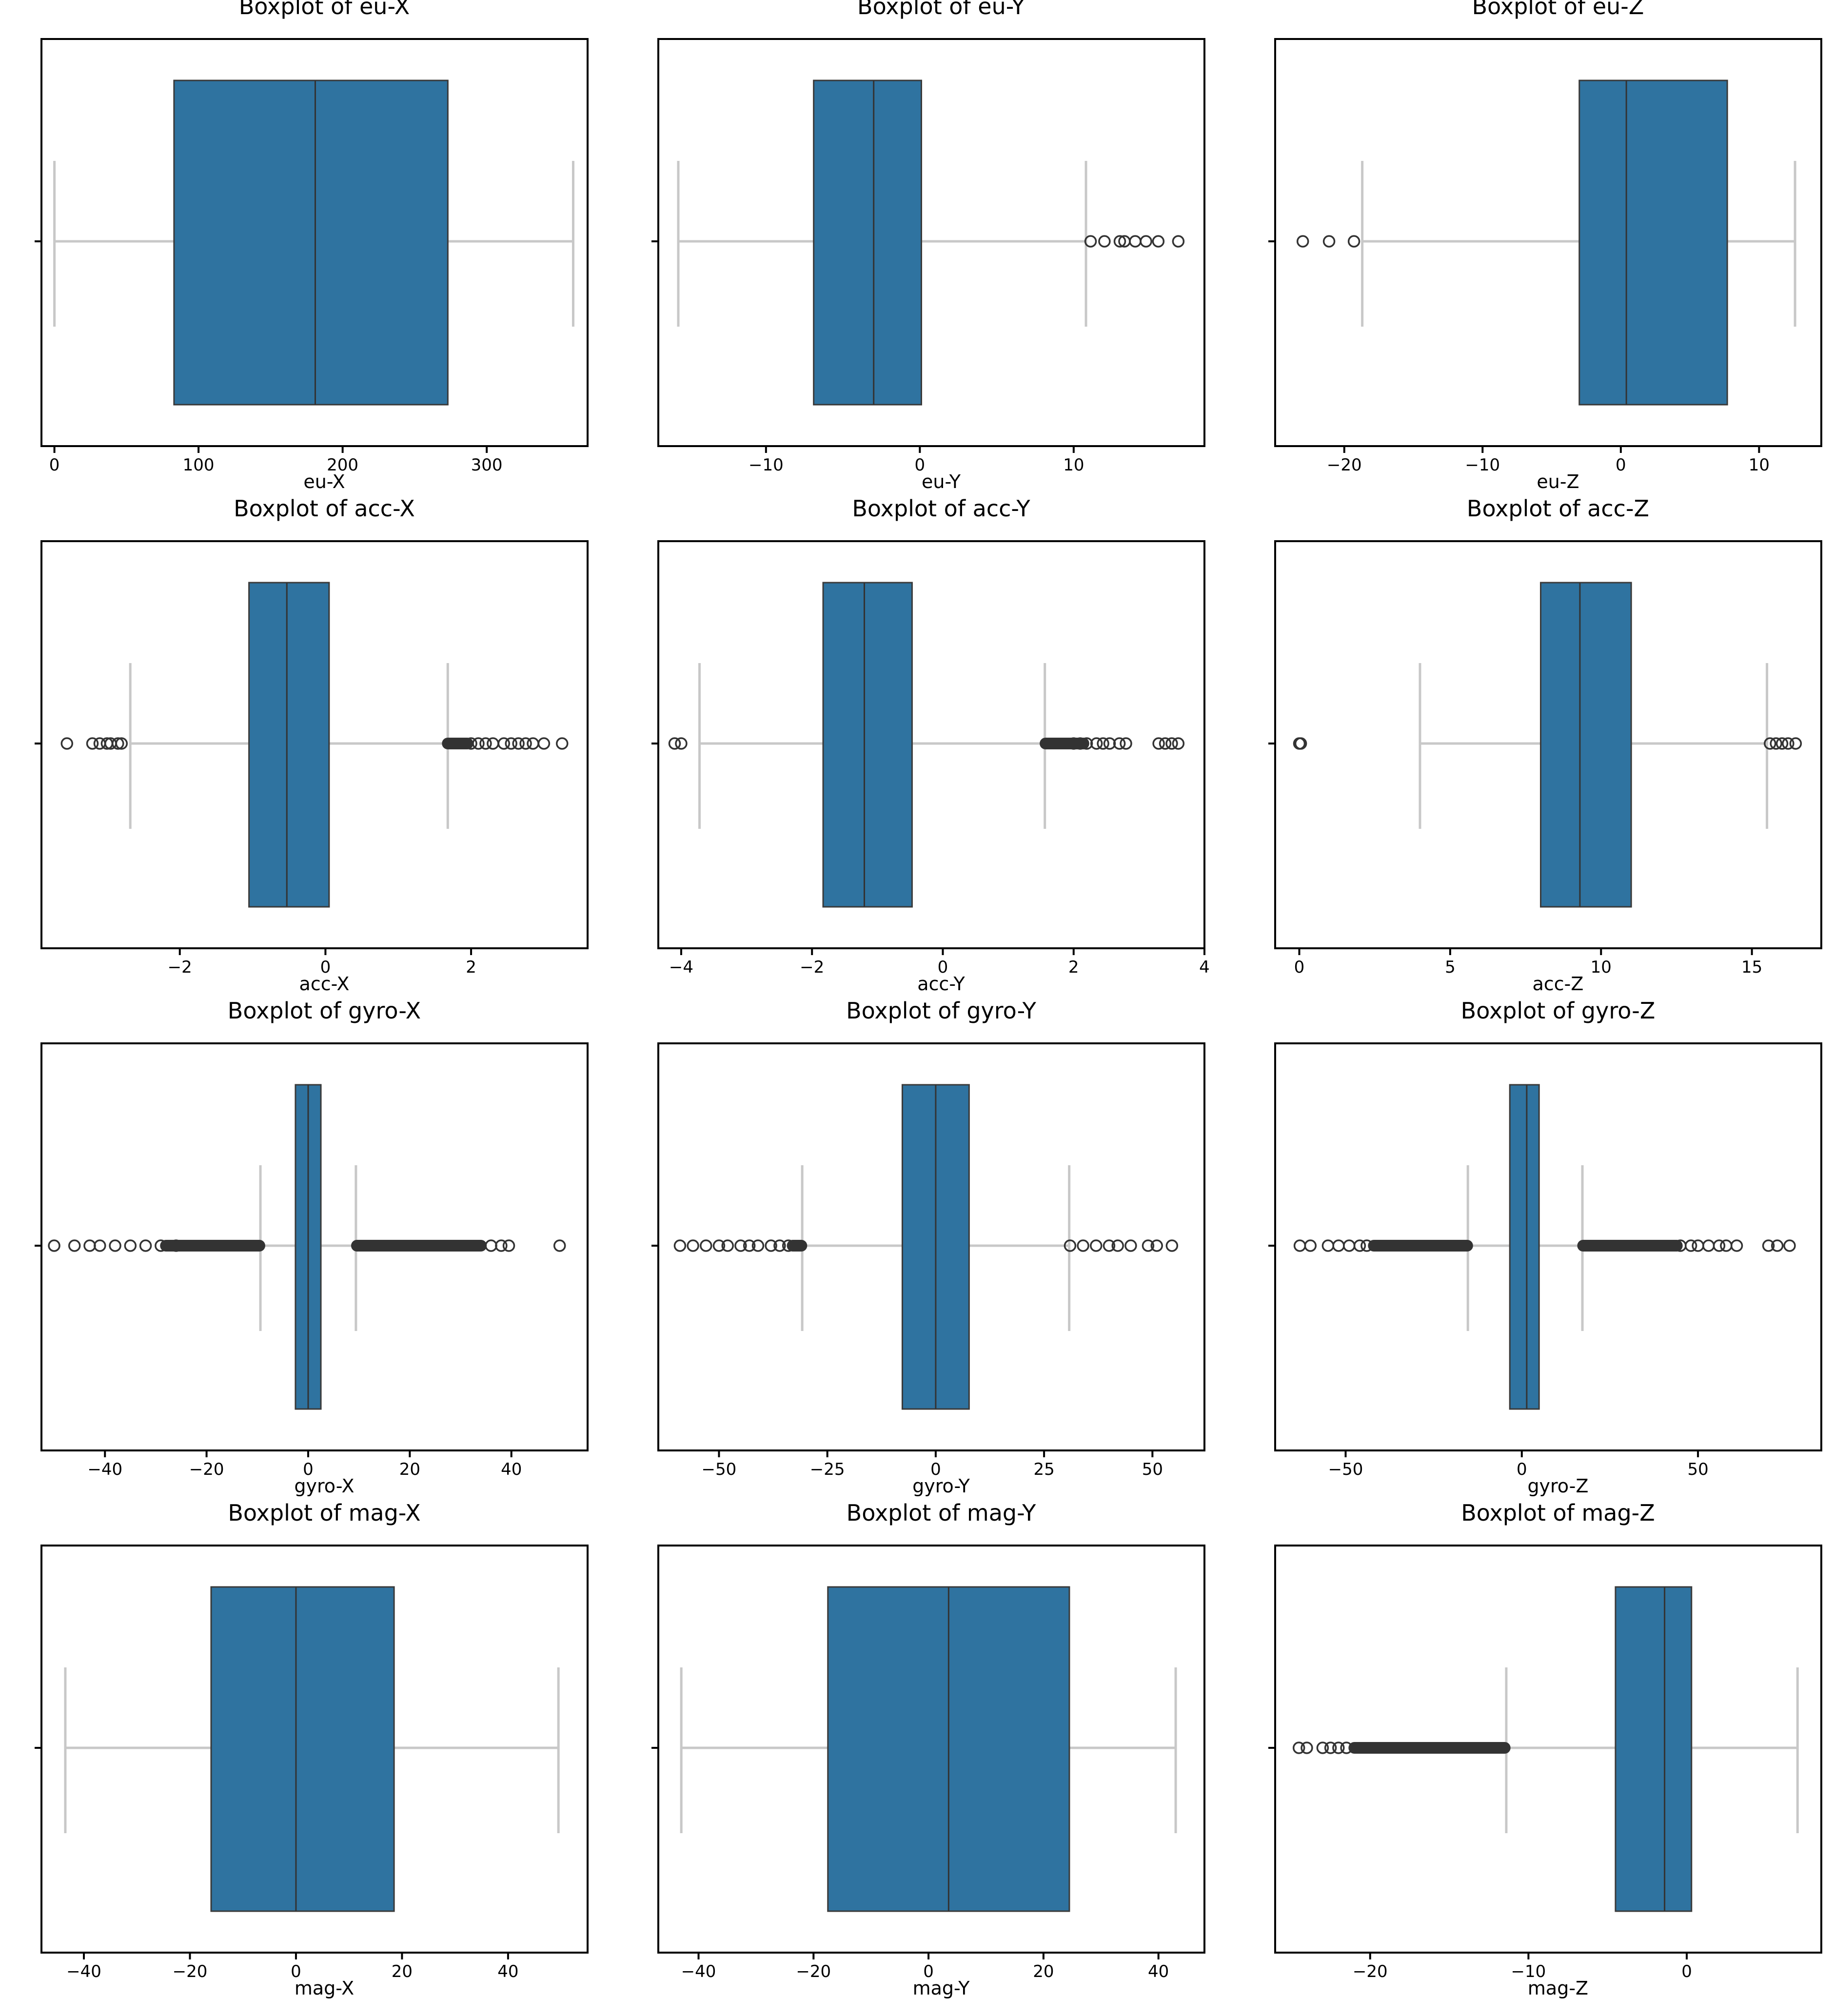 The height and width of the screenshot is (2016, 1833). I want to click on chart-title: Boxplot of eu-X, so click(324, 10).